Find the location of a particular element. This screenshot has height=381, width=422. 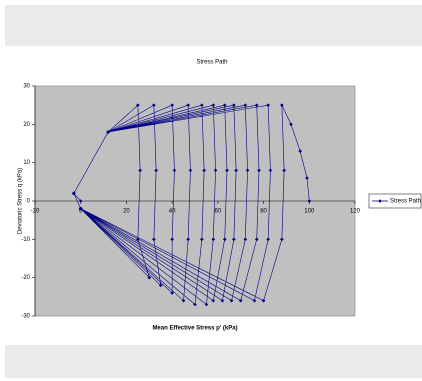

x-axis-title: Mean Effective Stress p' (kPa) is located at coordinates (194, 329).